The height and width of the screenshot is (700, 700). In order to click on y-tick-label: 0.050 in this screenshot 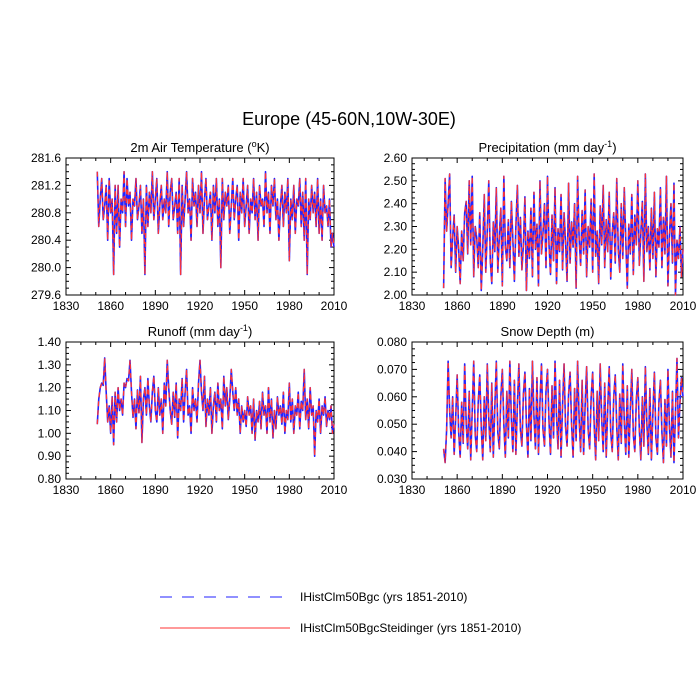, I will do `click(392, 424)`.